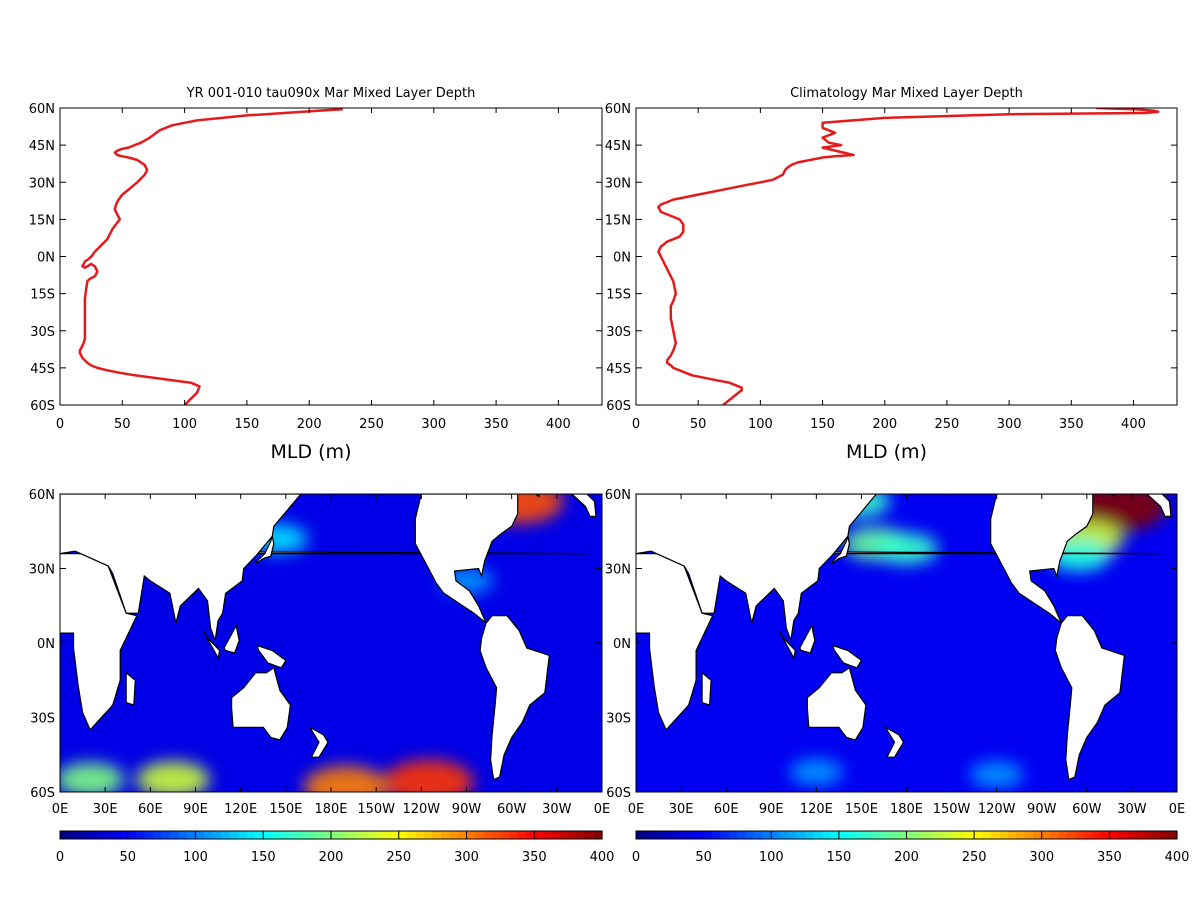 Image resolution: width=1200 pixels, height=900 pixels. What do you see at coordinates (46, 258) in the screenshot?
I see `y-tick-label: 0N` at bounding box center [46, 258].